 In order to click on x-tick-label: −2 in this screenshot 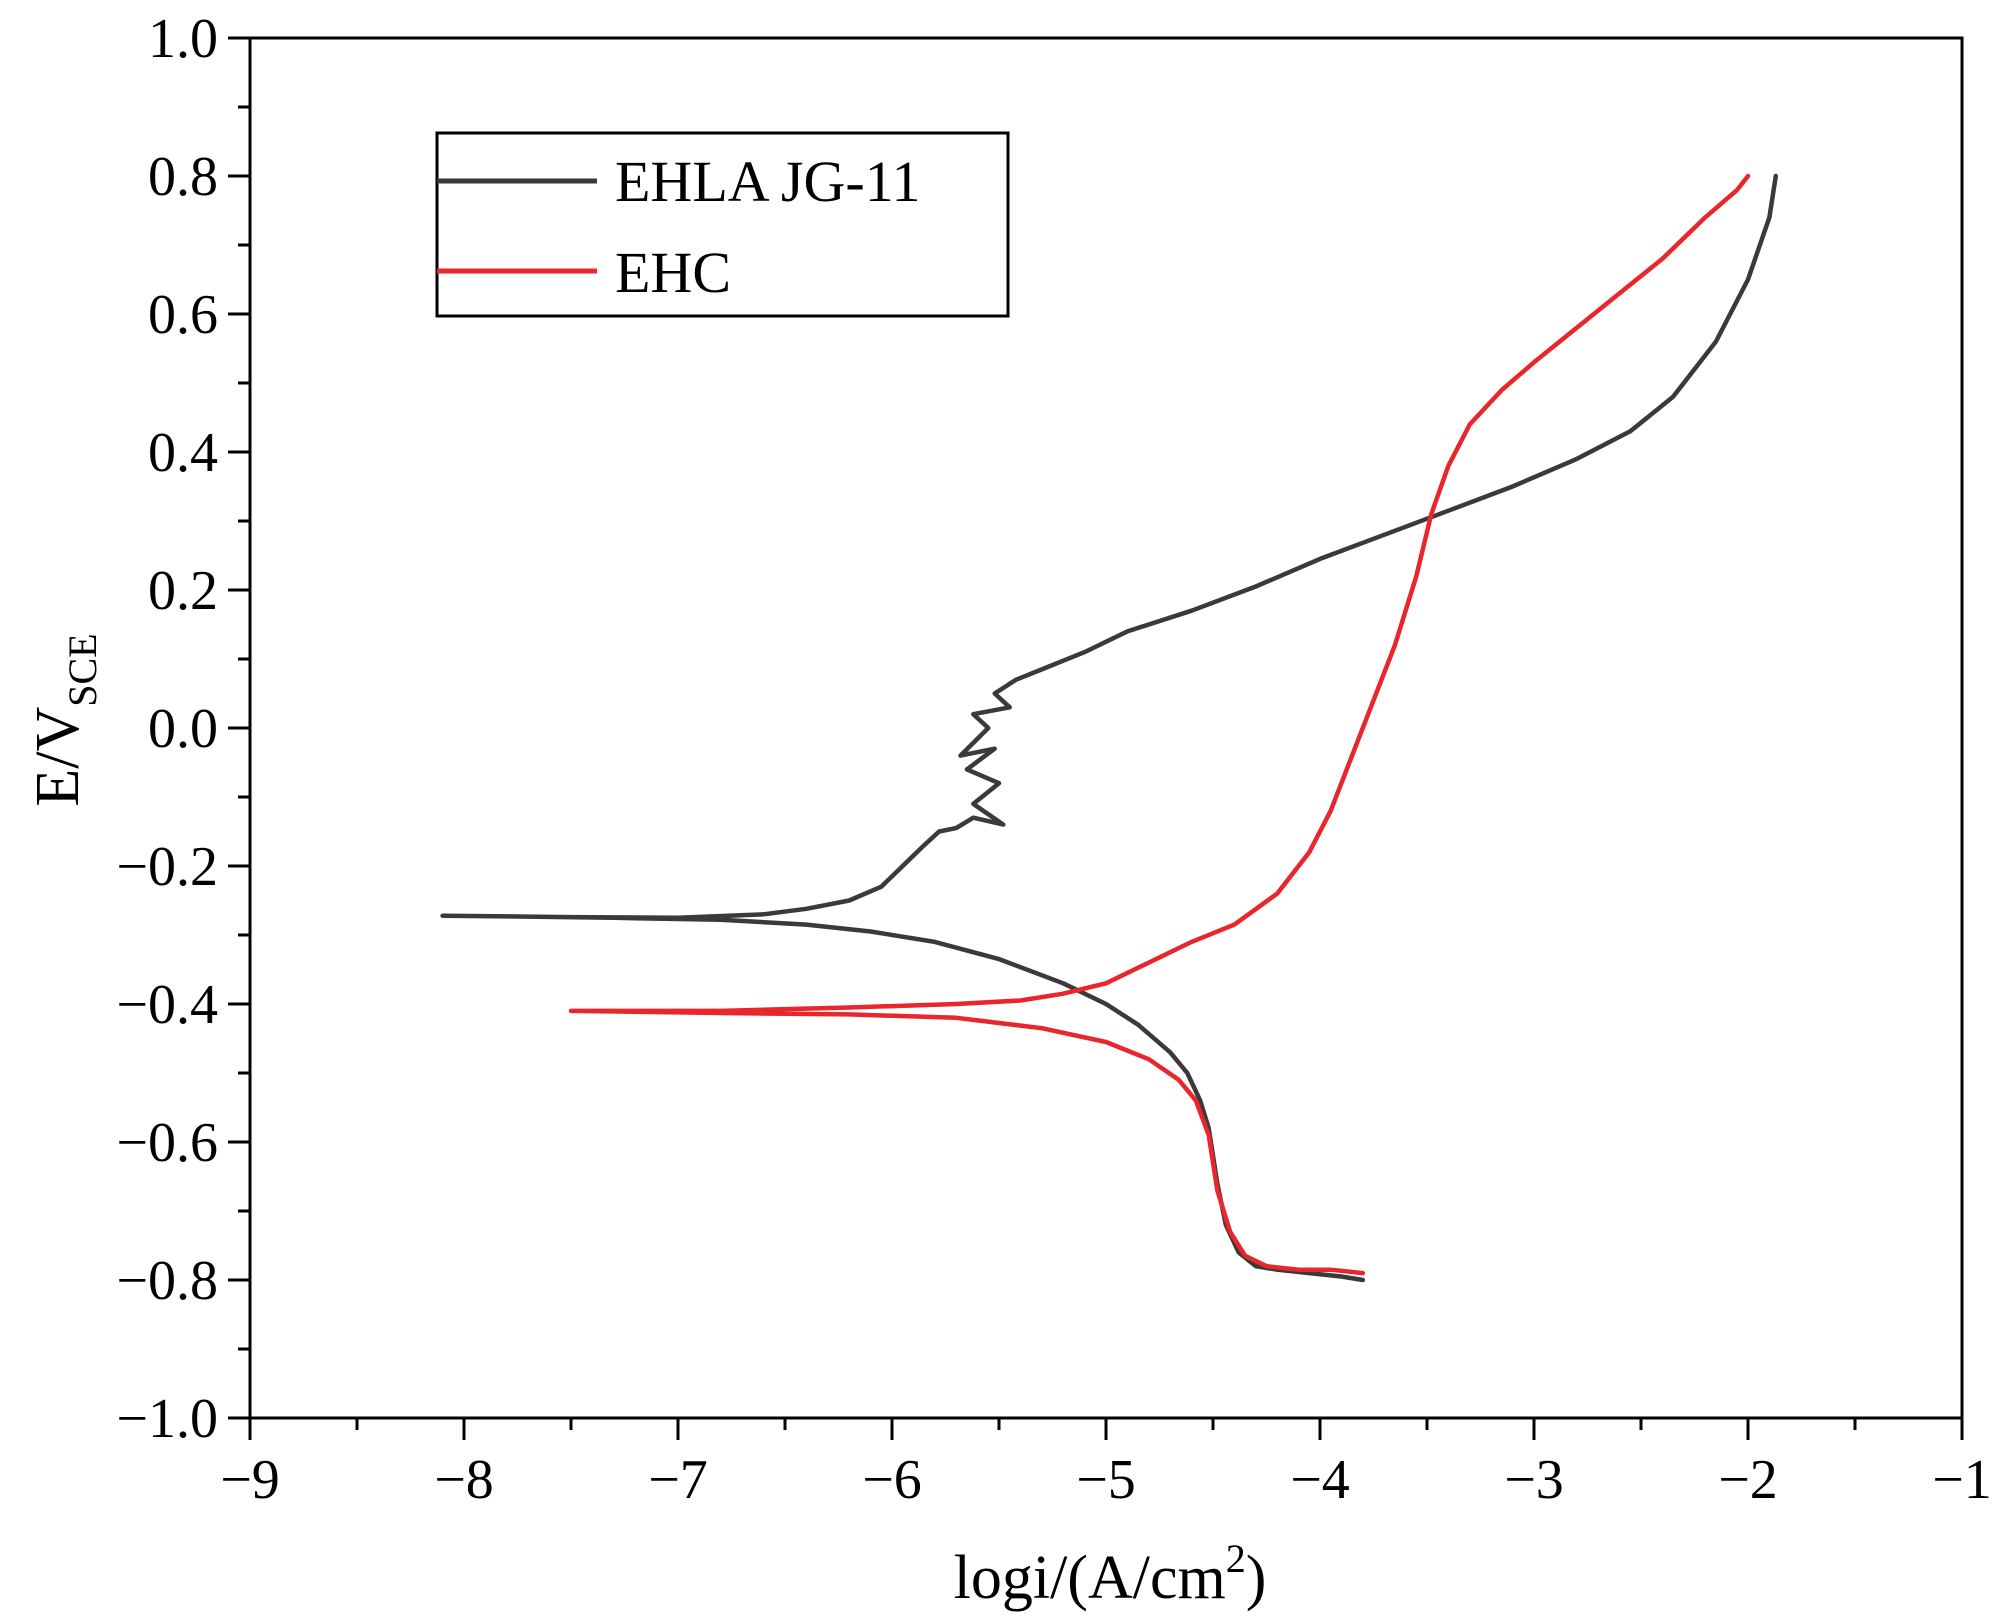, I will do `click(1748, 1480)`.